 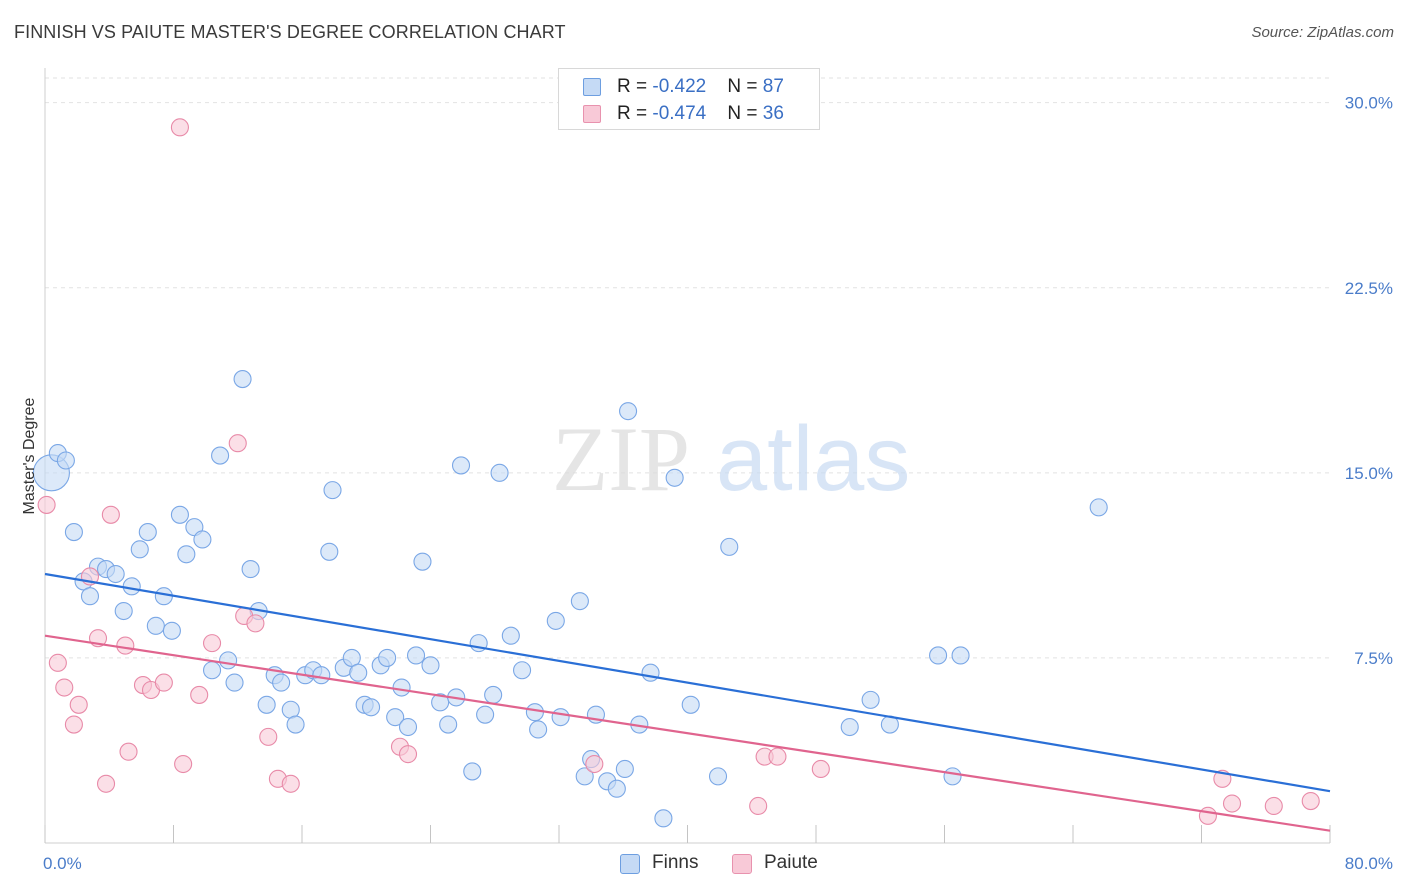 What do you see at coordinates (675, 862) in the screenshot?
I see `legend-label-finns: Finns` at bounding box center [675, 862].